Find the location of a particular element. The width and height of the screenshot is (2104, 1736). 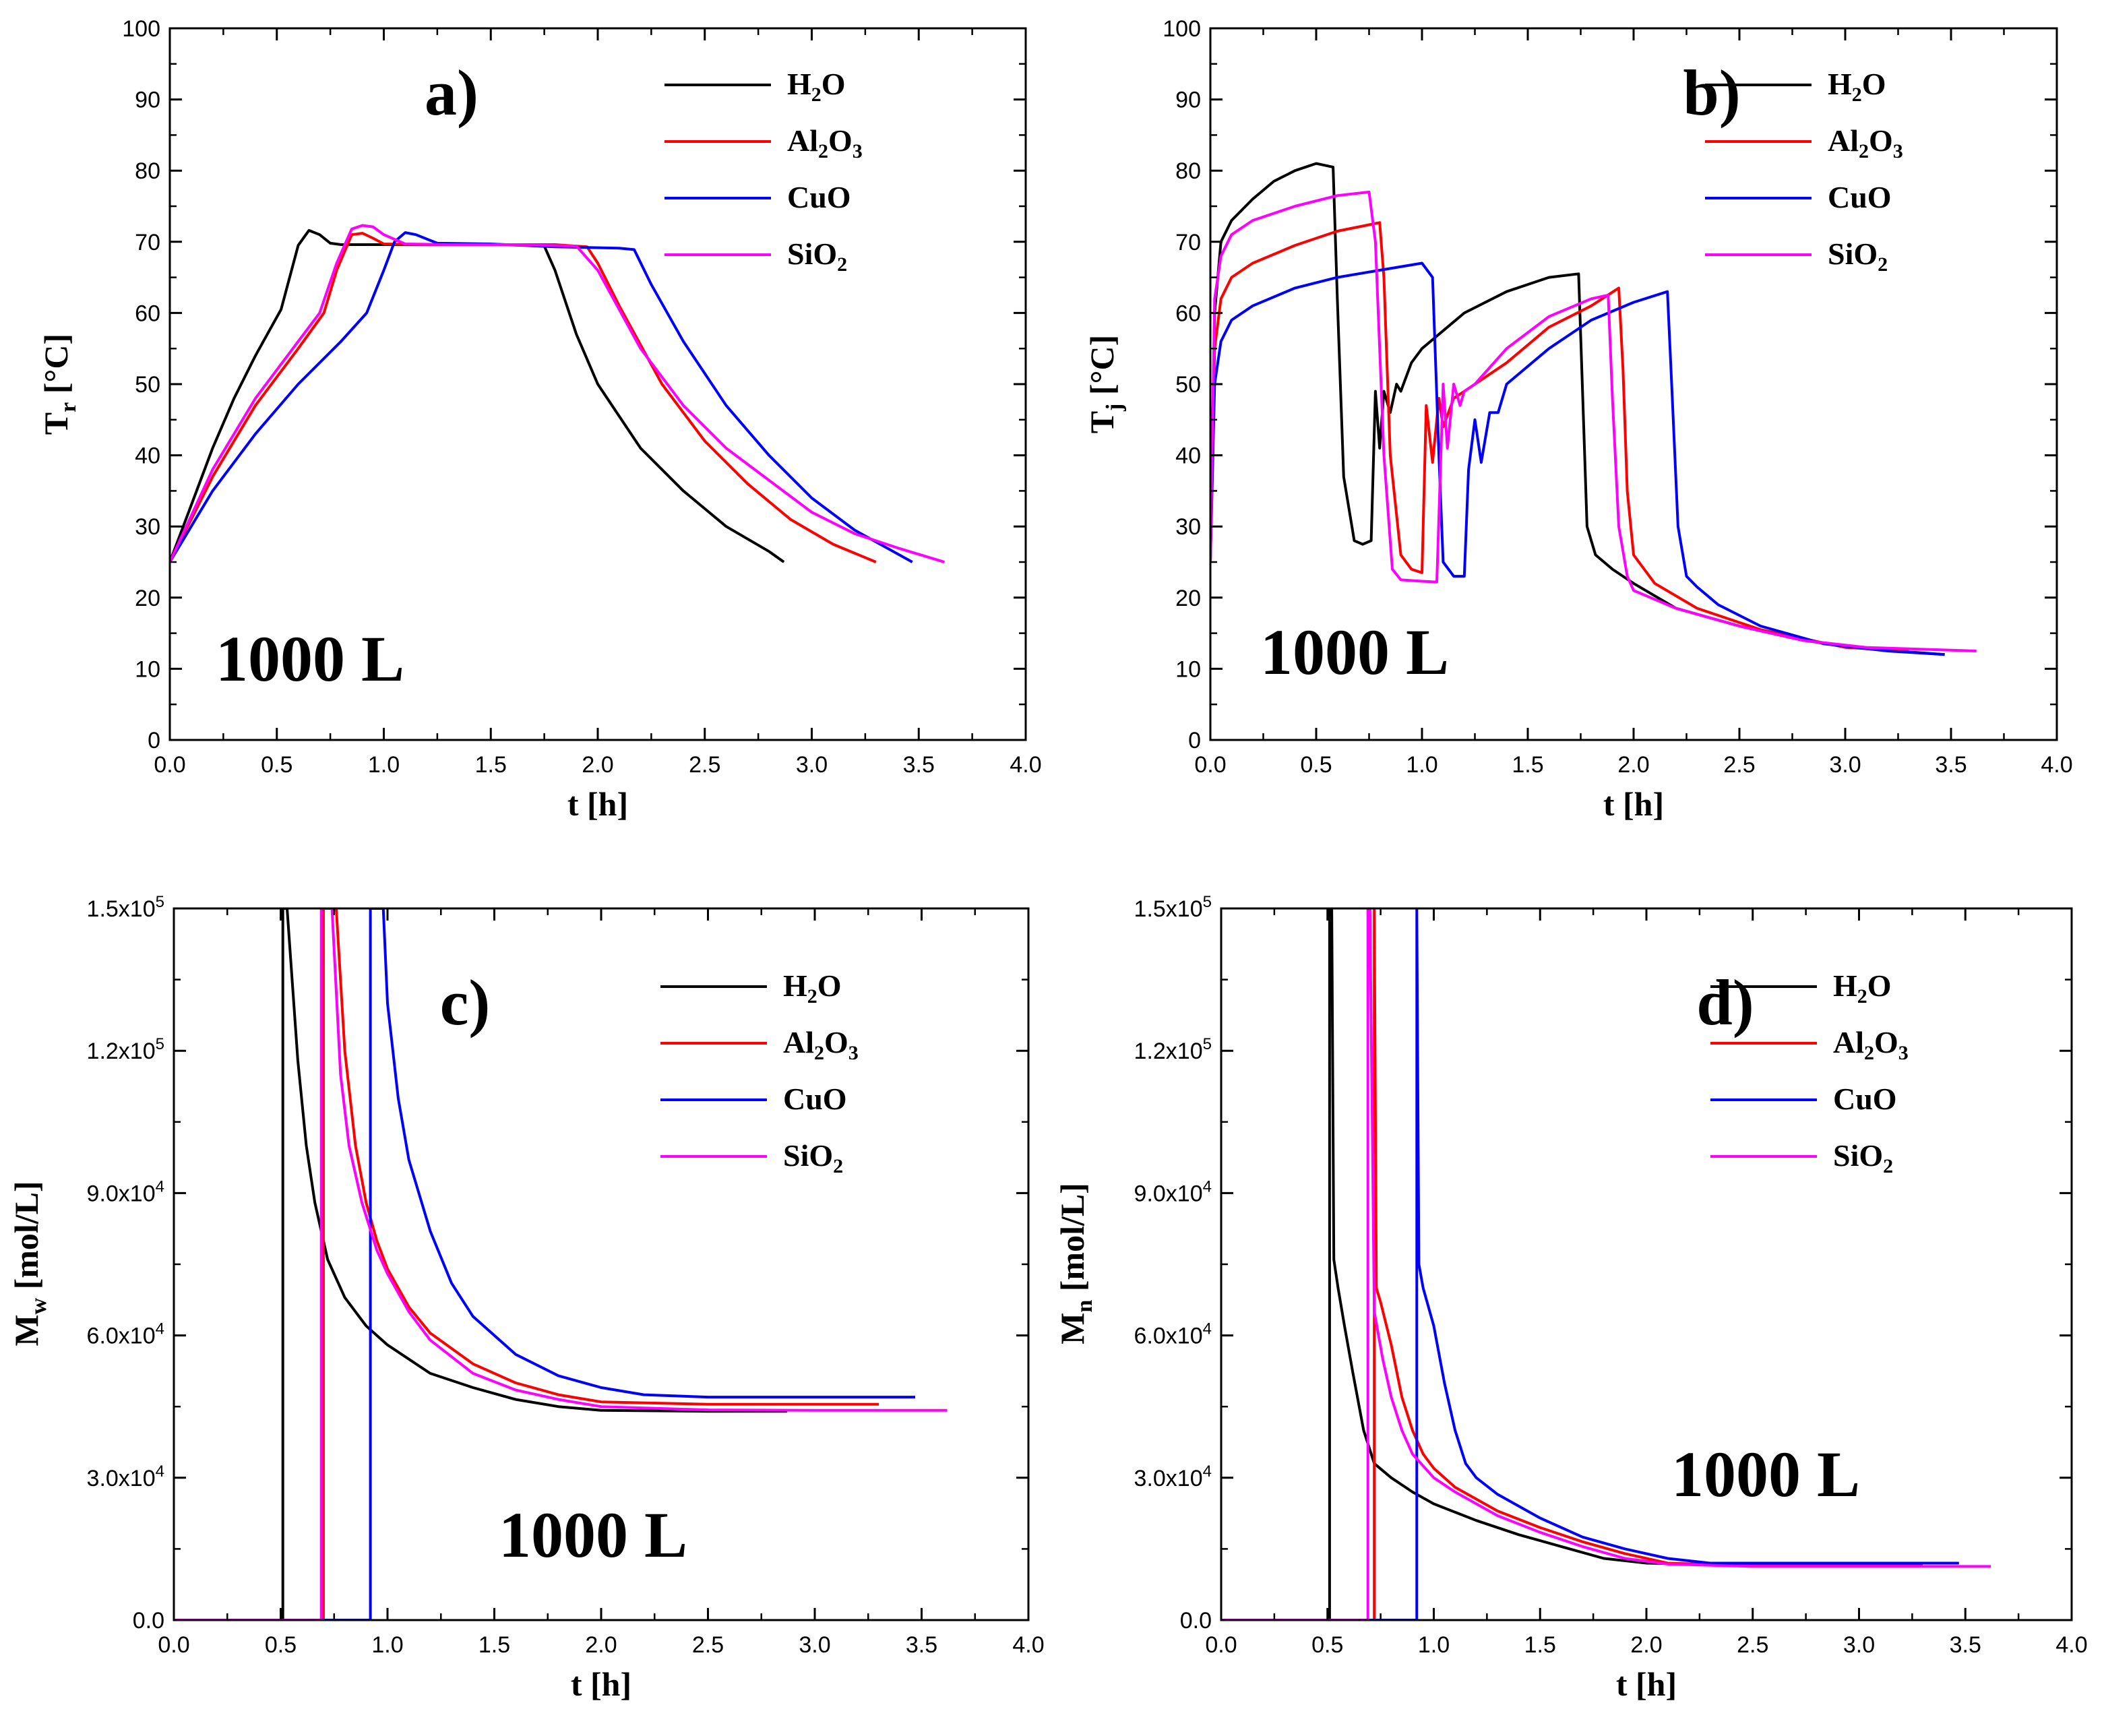

y-tick-label: 90 is located at coordinates (1188, 100).